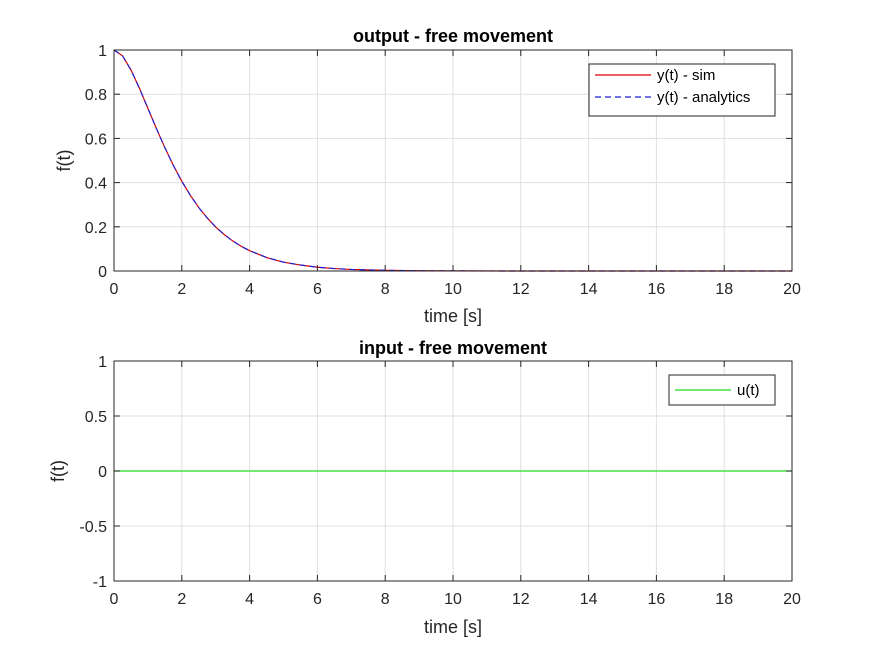 The width and height of the screenshot is (875, 656). Describe the element at coordinates (96, 184) in the screenshot. I see `y-tick-label: 0.4` at that location.